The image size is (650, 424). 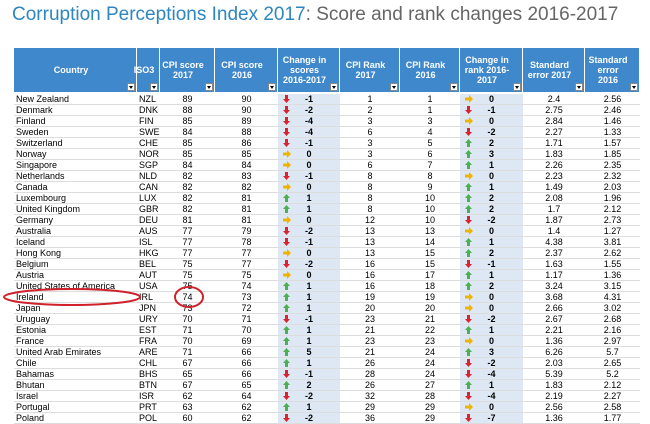 What do you see at coordinates (309, 165) in the screenshot?
I see `cell-text: 0` at bounding box center [309, 165].